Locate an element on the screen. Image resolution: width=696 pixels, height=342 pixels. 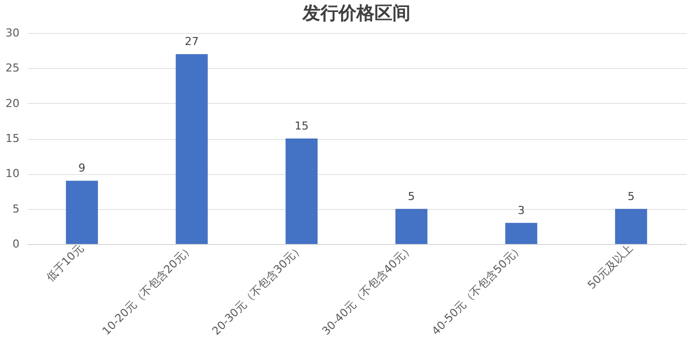
x-tick-label: 50元及以上 is located at coordinates (610, 267).